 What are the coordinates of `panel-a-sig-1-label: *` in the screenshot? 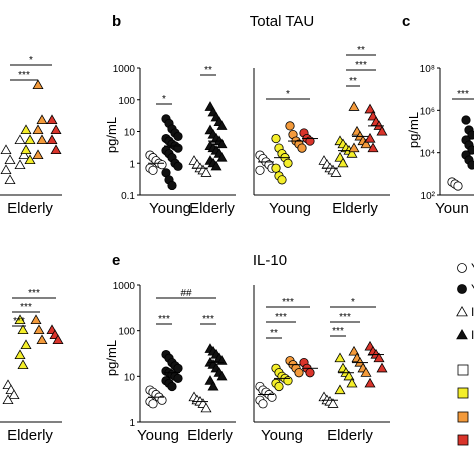 It's located at (31, 60).